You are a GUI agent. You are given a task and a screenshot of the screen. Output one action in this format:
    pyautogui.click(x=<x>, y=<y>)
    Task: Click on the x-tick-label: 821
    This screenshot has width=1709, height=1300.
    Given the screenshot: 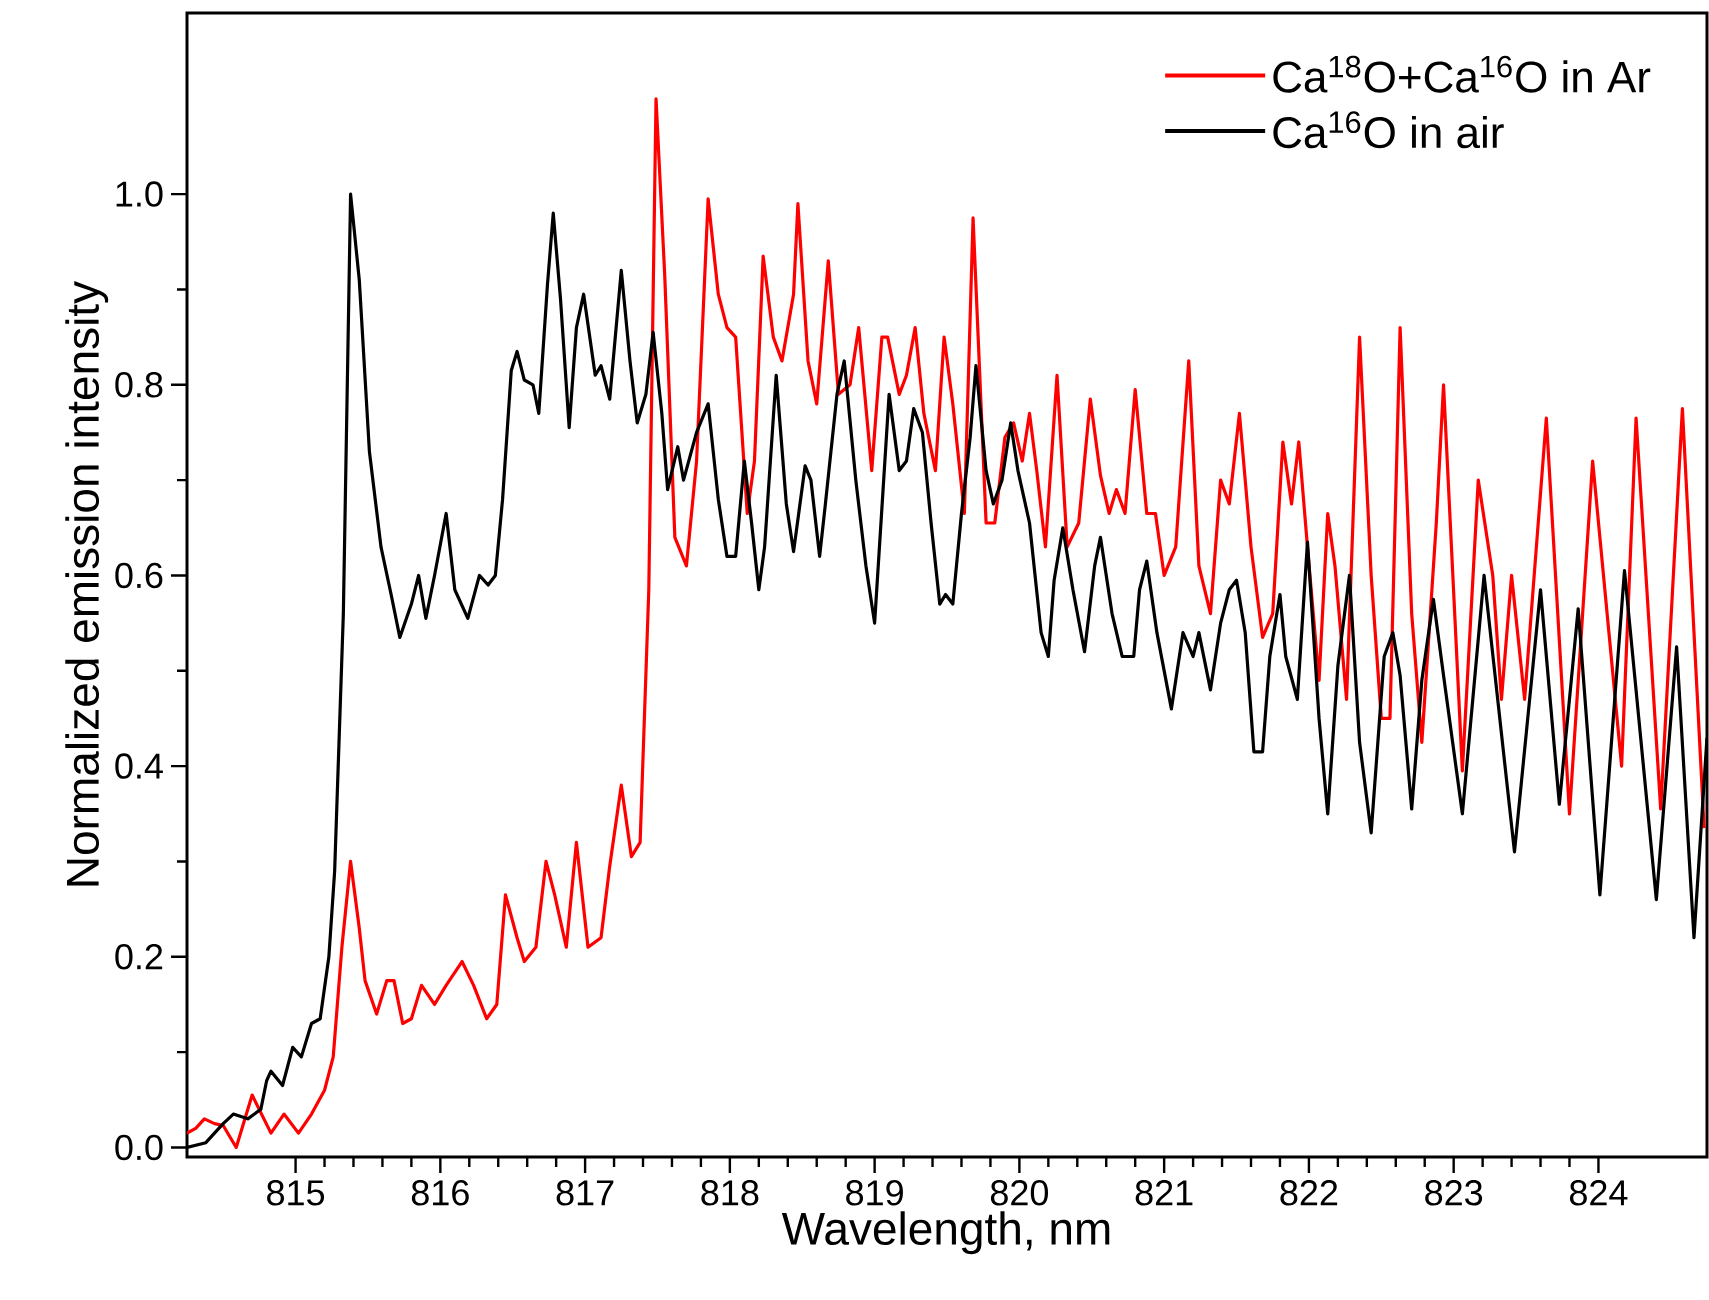 What is the action you would take?
    pyautogui.click(x=1164, y=1193)
    